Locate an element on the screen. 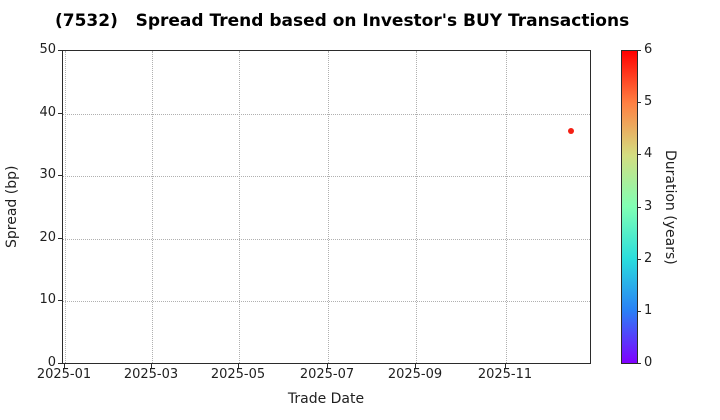  x-tick-label: 2025-01 is located at coordinates (64, 374).